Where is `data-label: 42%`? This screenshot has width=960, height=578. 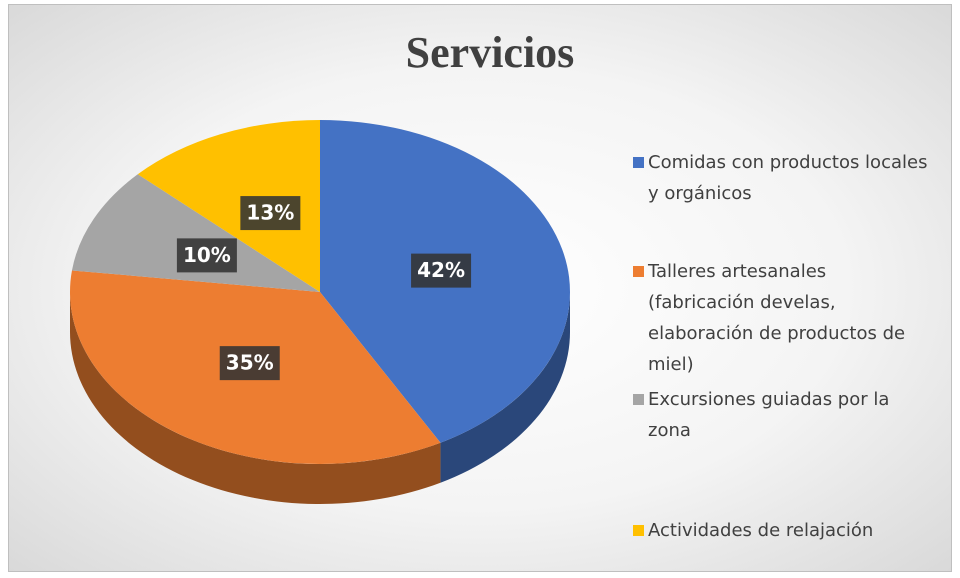 data-label: 42% is located at coordinates (441, 270).